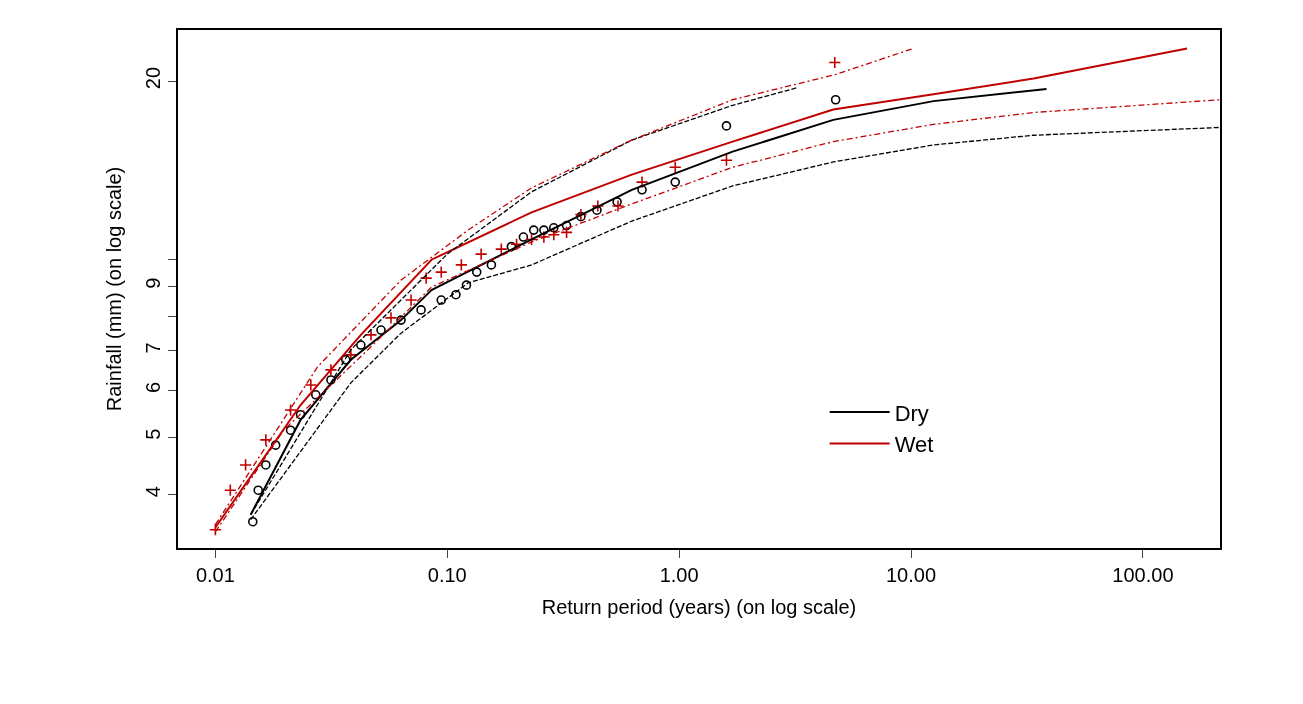  I want to click on x-tick-label: 100.00, so click(1143, 574).